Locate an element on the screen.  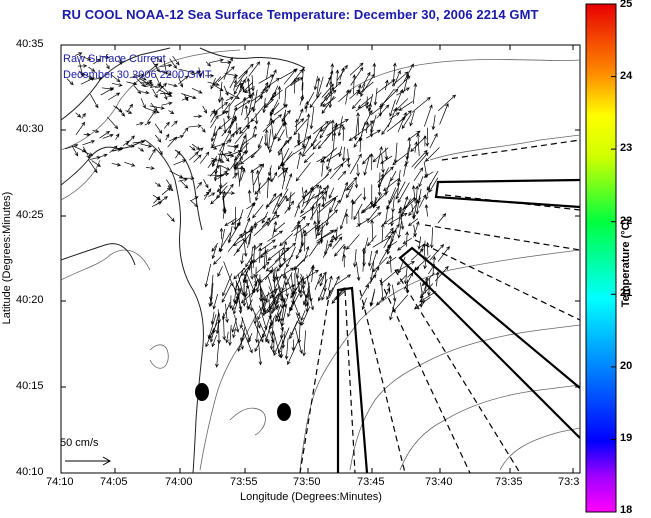
y-tick-label: 40:30 is located at coordinates (30, 129).